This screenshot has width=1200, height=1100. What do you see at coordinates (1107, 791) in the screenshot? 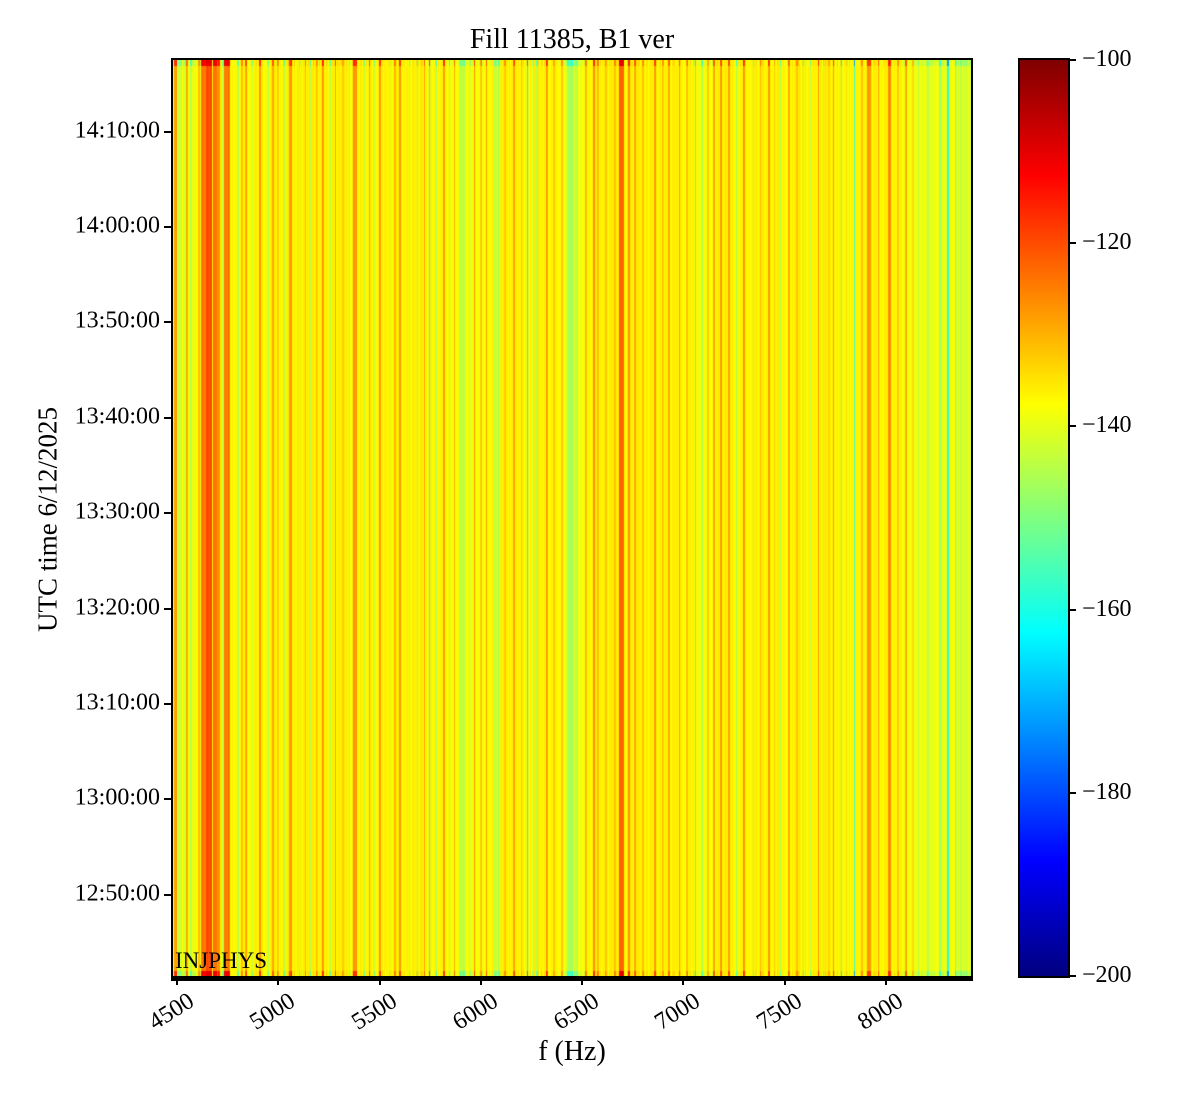
I see `colorbar-tick-label: −180` at bounding box center [1107, 791].